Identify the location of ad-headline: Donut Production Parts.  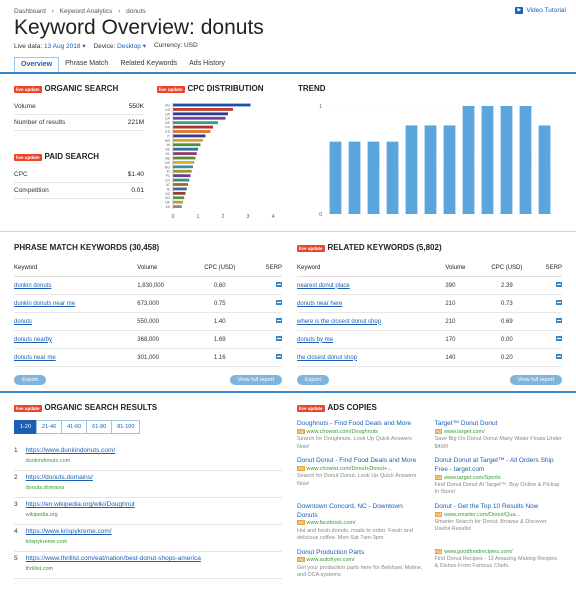
(331, 552).